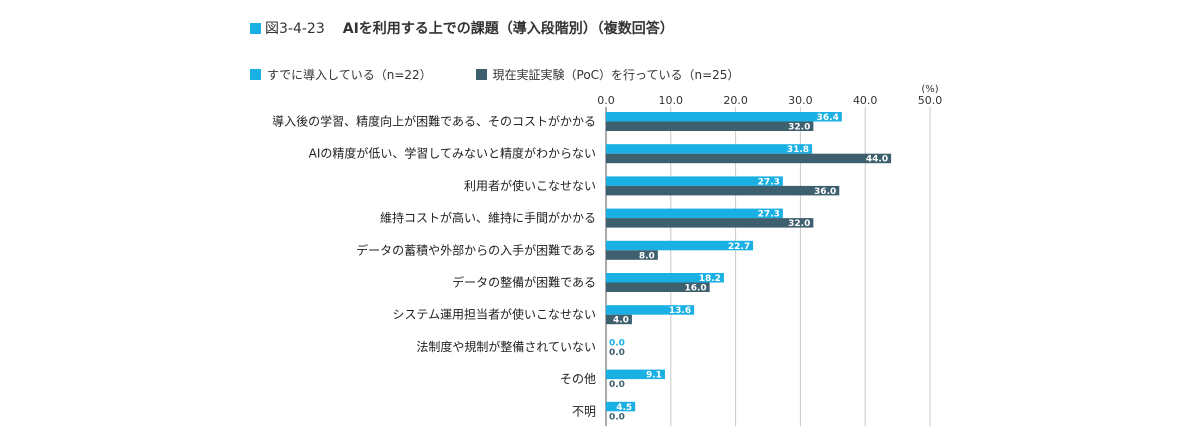  What do you see at coordinates (616, 75) in the screenshot?
I see `legend-label-series-b: 現在実証実験（PoC）を行っている（n=25）` at bounding box center [616, 75].